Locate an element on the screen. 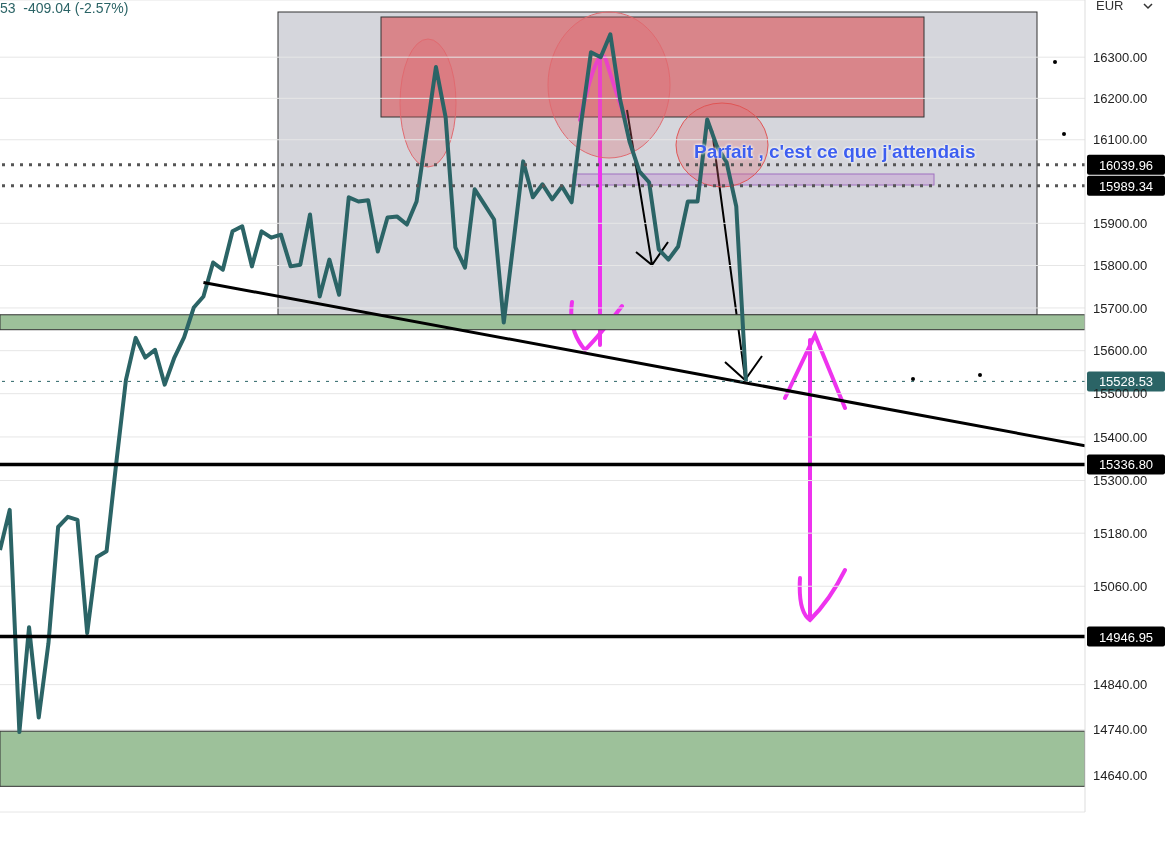  ref-line-label: 15336.80 is located at coordinates (1126, 465).